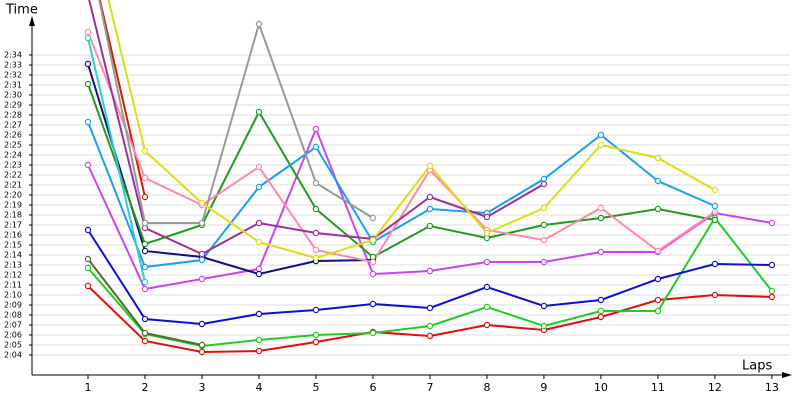 This screenshot has height=400, width=800. I want to click on x-tick-label: 7, so click(429, 387).